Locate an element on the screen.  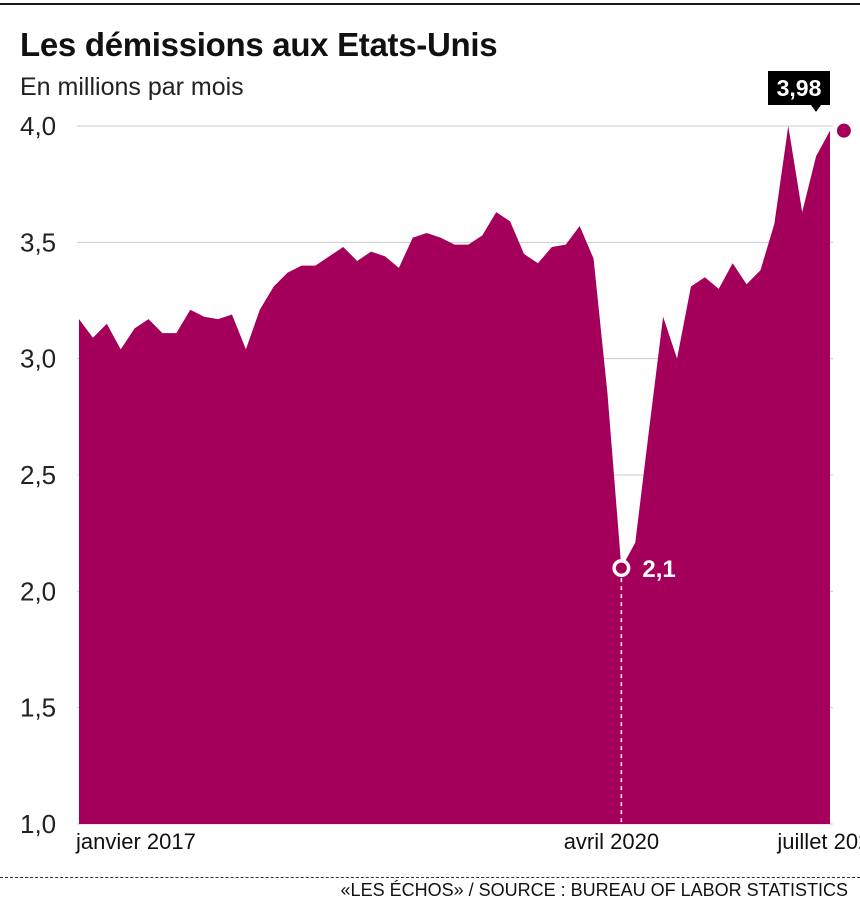
y-tick-label: 2,0 is located at coordinates (38, 591).